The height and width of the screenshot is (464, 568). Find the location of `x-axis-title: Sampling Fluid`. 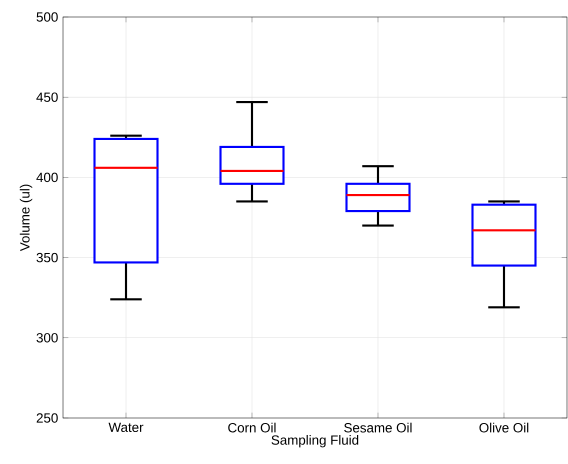

x-axis-title: Sampling Fluid is located at coordinates (315, 441).